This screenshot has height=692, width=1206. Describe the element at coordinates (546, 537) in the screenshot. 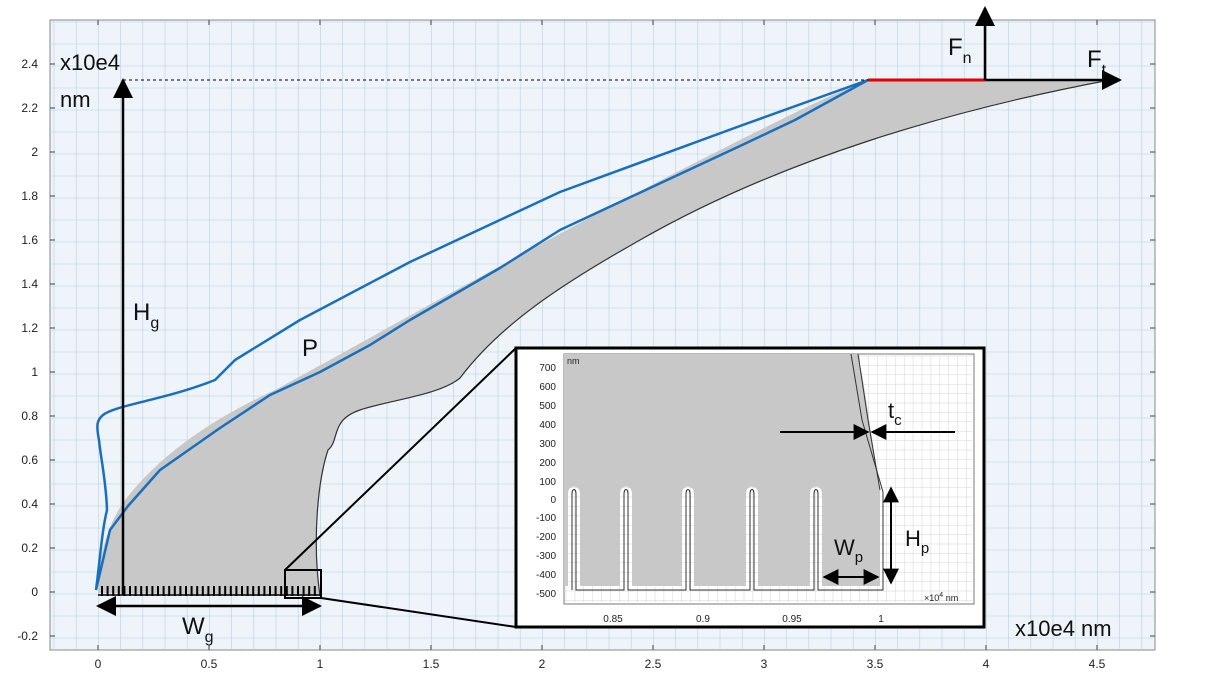

I see `inset-y-tick: -200` at that location.